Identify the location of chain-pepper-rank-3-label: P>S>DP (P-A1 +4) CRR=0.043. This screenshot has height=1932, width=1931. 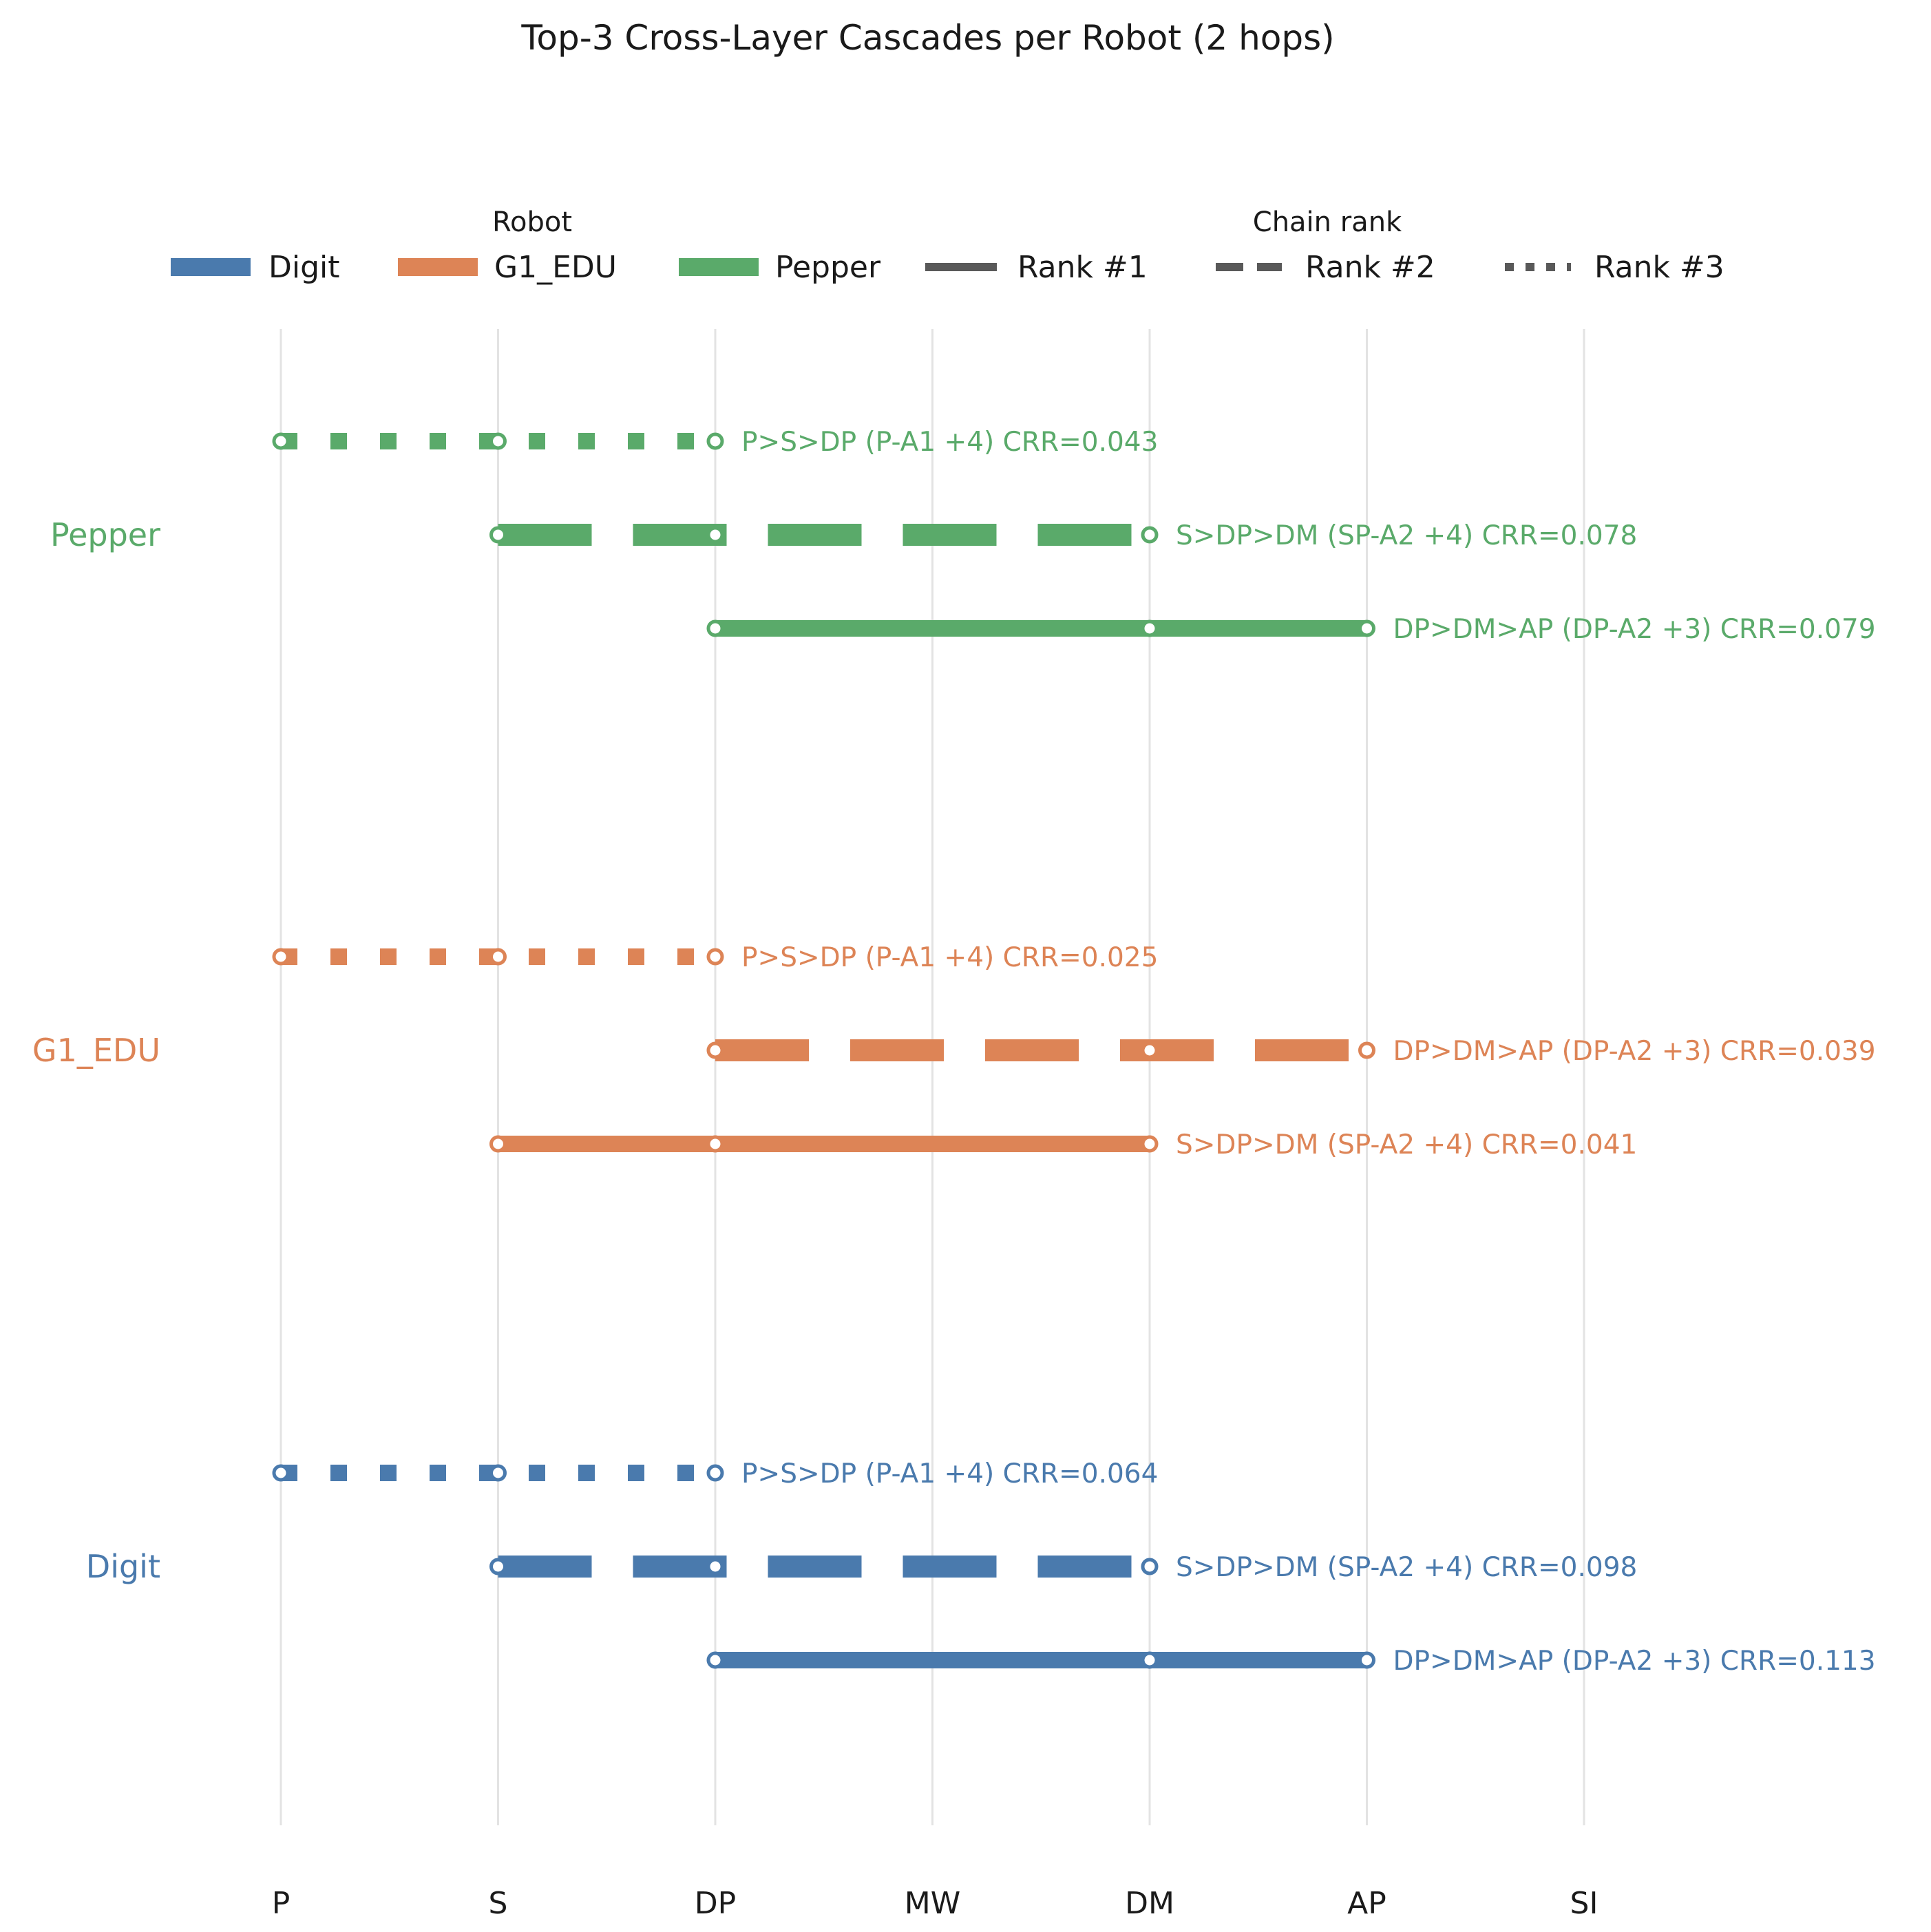
(949, 442).